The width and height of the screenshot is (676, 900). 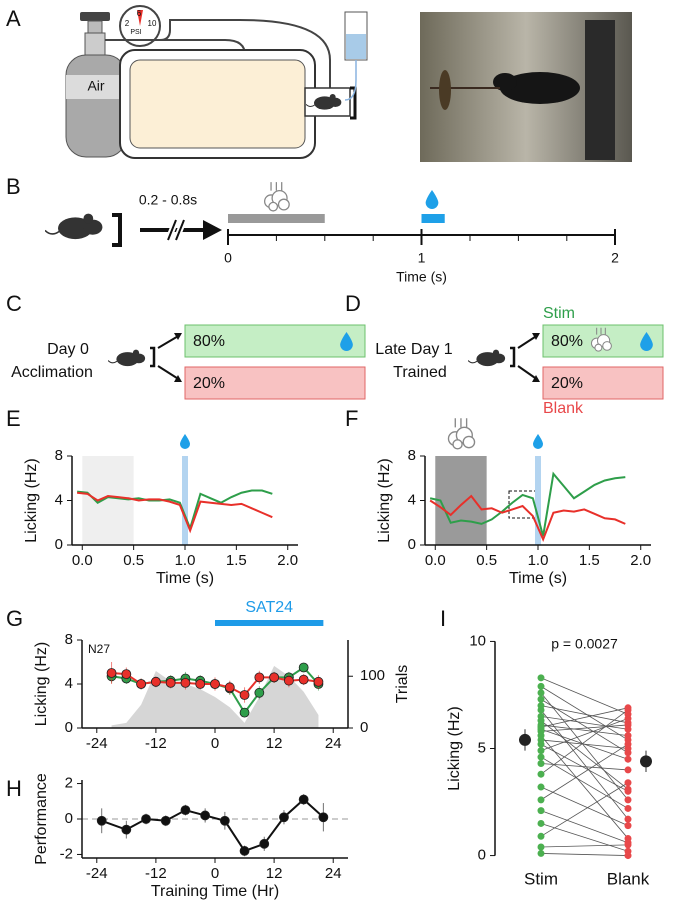 I want to click on puff-icon, so click(x=461, y=433).